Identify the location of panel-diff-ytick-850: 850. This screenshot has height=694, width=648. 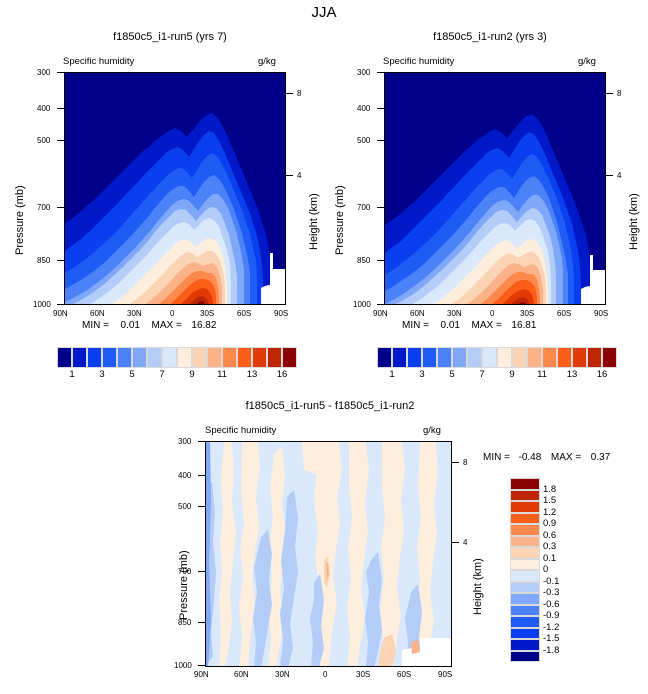
(185, 622).